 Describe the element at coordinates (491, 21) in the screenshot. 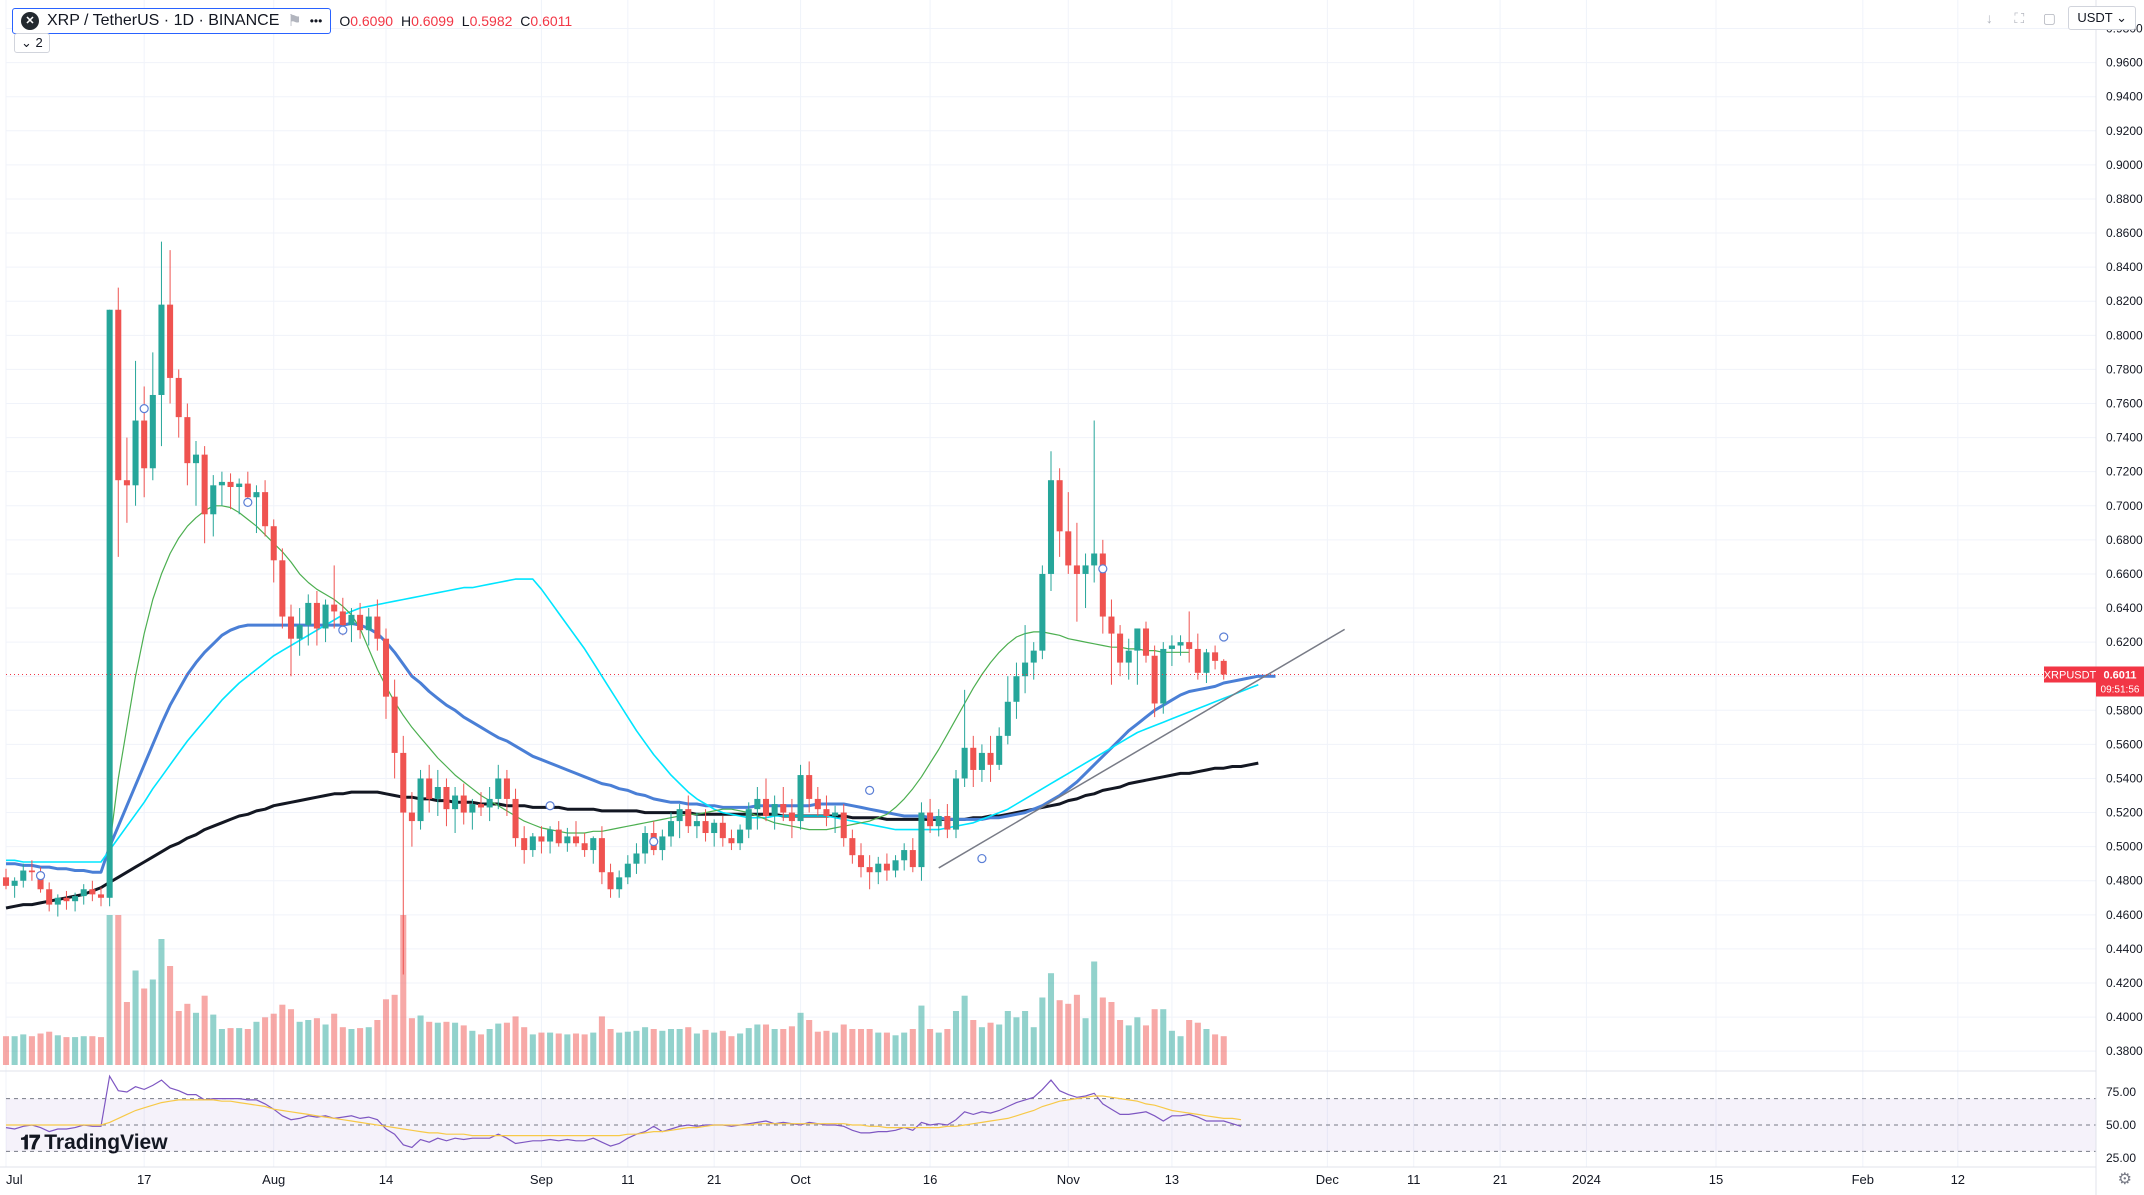

I see `low-value: 0.5982` at that location.